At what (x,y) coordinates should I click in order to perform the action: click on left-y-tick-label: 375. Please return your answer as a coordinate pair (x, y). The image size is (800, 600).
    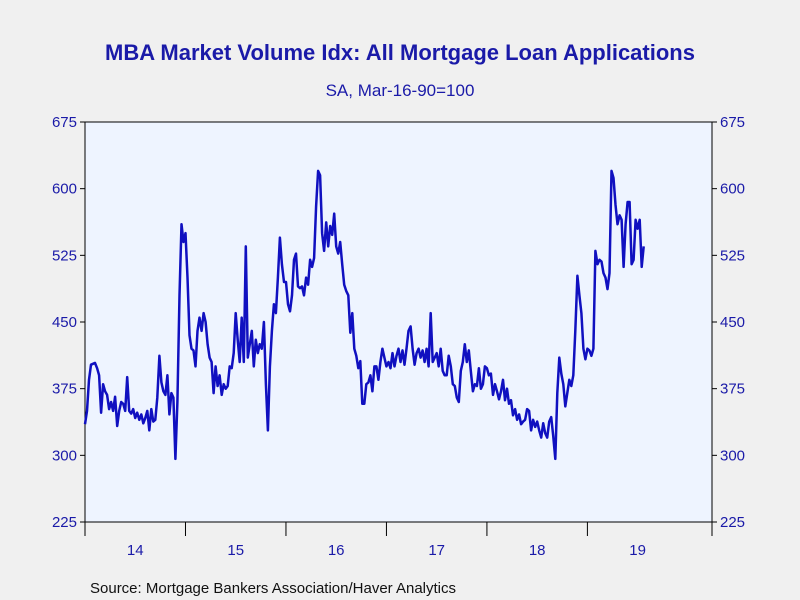
    Looking at the image, I should click on (64, 389).